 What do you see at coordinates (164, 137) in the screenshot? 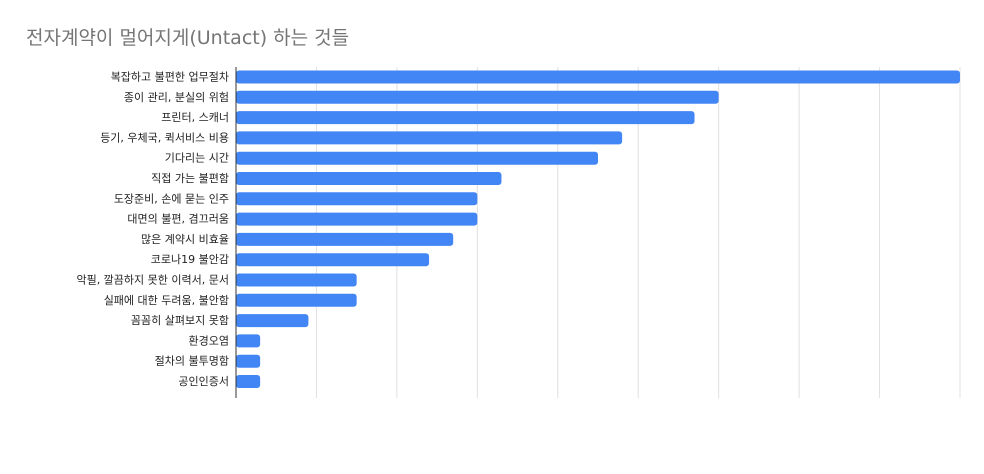
I see `category-label: 등기, 우체국, 퀵서비스 비용` at bounding box center [164, 137].